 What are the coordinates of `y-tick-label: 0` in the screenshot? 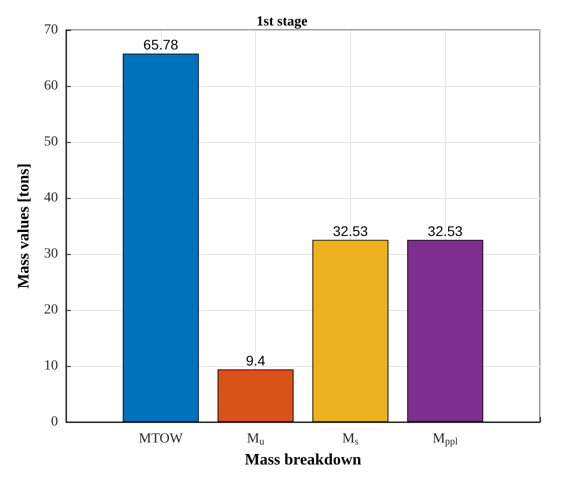 It's located at (54, 422).